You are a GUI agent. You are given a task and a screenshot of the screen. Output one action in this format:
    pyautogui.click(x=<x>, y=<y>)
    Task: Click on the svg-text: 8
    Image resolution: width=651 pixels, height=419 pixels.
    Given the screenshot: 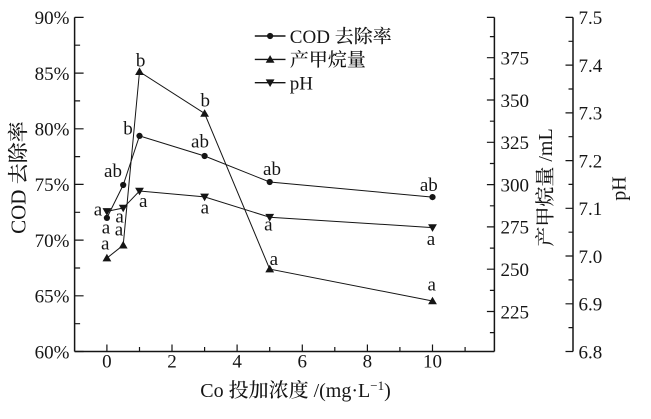 What is the action you would take?
    pyautogui.click(x=368, y=362)
    